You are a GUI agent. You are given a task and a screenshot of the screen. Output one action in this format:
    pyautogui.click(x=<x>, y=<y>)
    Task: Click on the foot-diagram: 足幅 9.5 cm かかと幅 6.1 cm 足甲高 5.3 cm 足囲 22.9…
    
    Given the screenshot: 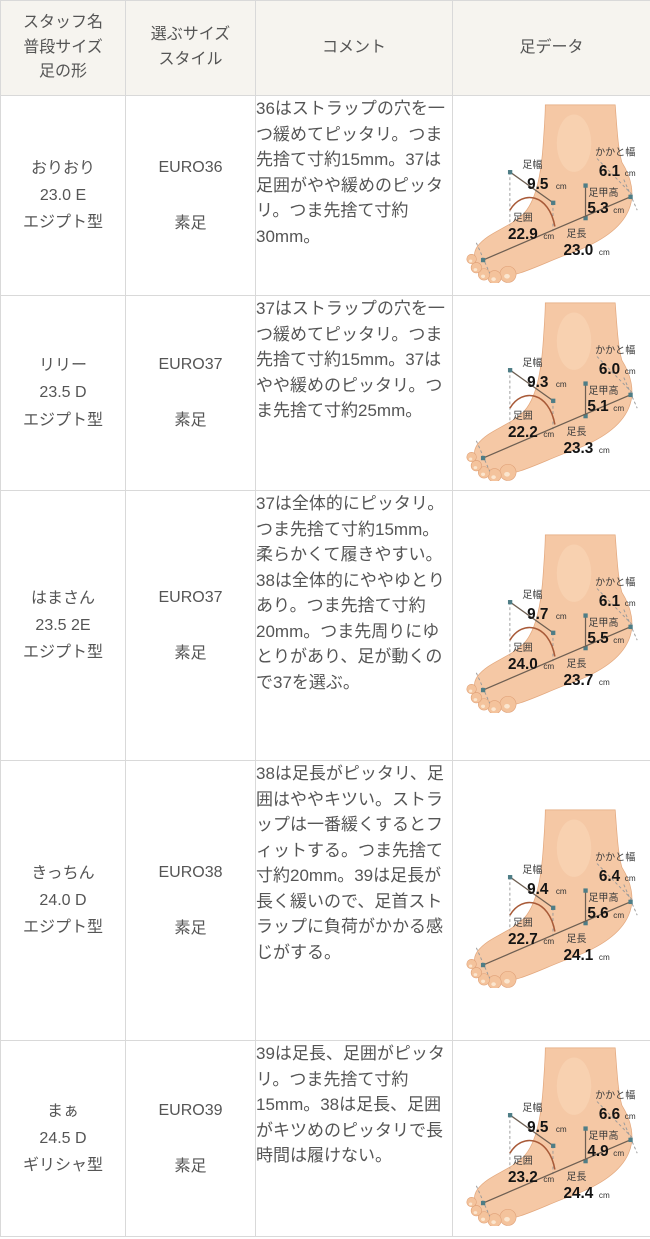 What is the action you would take?
    pyautogui.click(x=551, y=194)
    